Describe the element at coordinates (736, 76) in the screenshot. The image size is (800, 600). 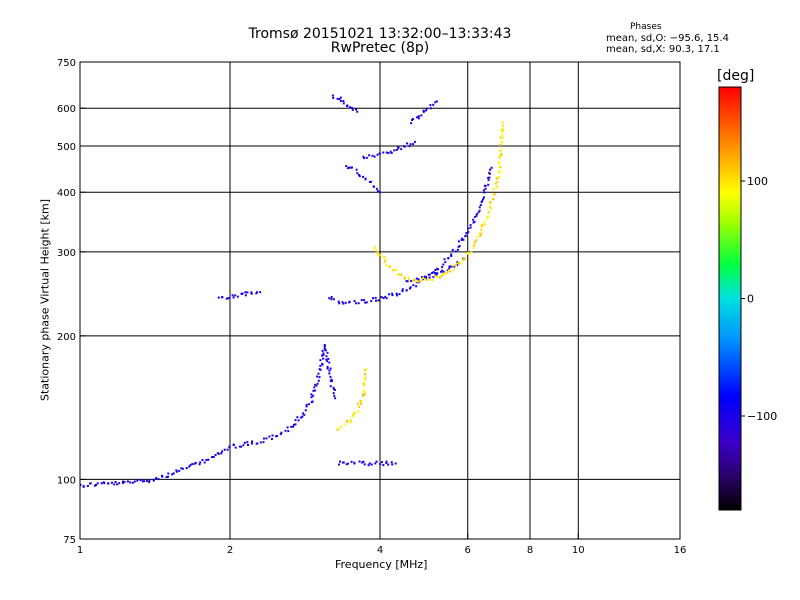
I see `colorbar-unit: [deg]` at that location.